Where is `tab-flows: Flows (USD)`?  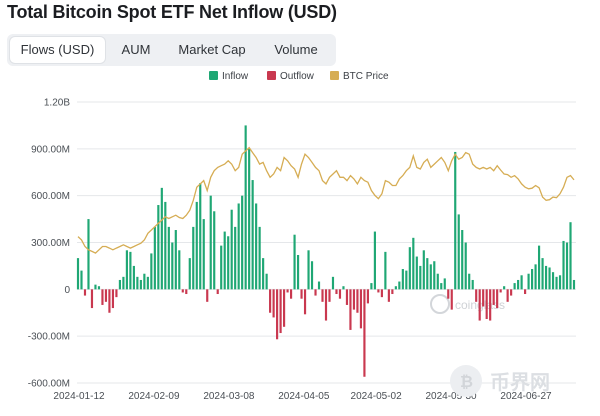 tab-flows: Flows (USD) is located at coordinates (57, 50).